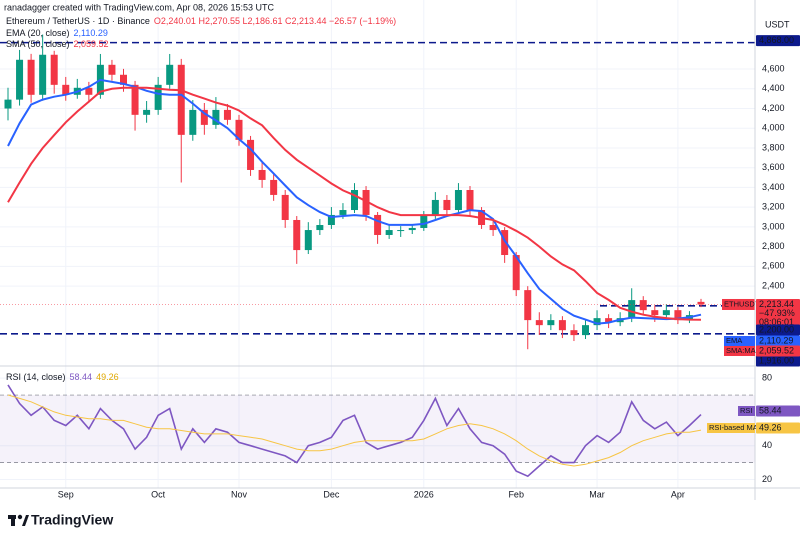 This screenshot has width=800, height=539. Describe the element at coordinates (773, 226) in the screenshot. I see `y-tick-label: 3,000` at that location.